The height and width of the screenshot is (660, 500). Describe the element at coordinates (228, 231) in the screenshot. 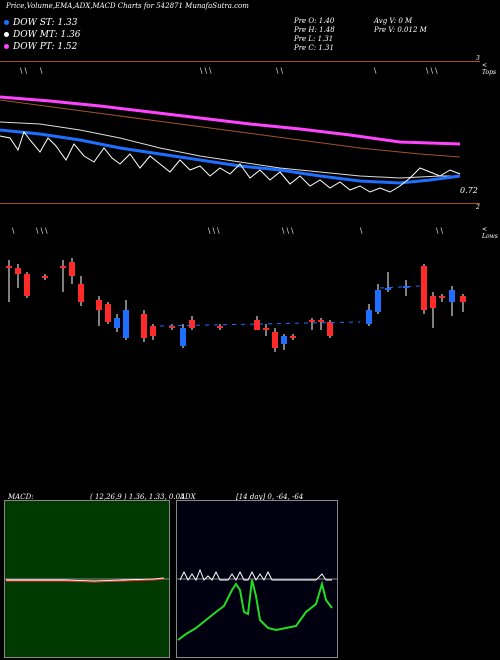

I see `low-marks: \ \ \ \ \ \ \ \ \ \ \ \ \` at that location.